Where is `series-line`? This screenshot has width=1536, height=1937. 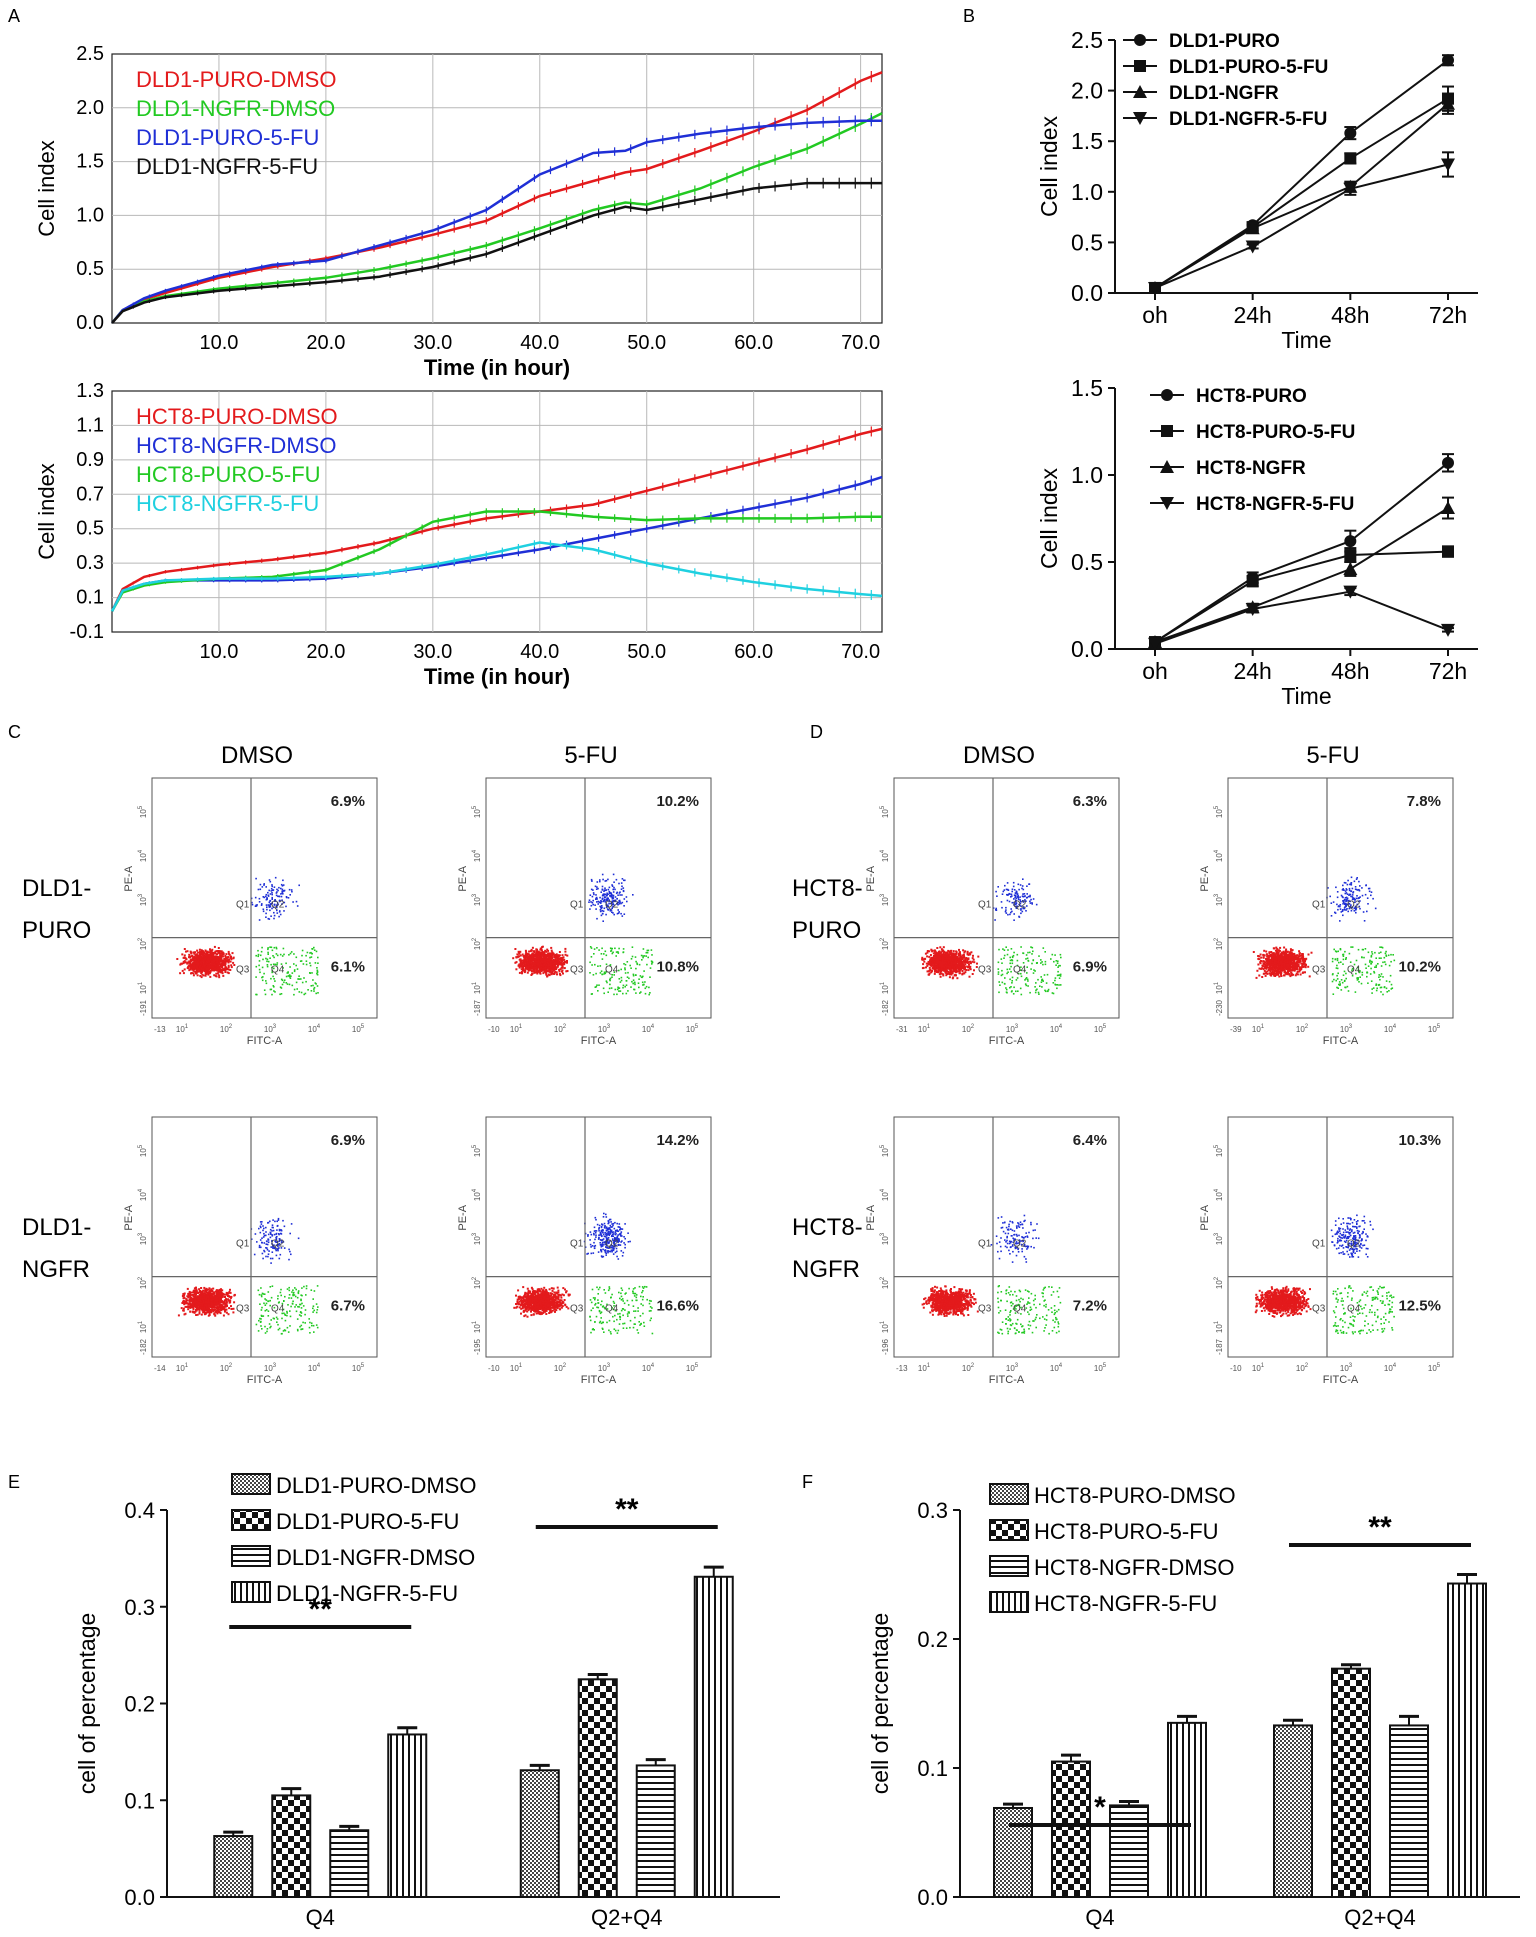 series-line is located at coordinates (1301, 226).